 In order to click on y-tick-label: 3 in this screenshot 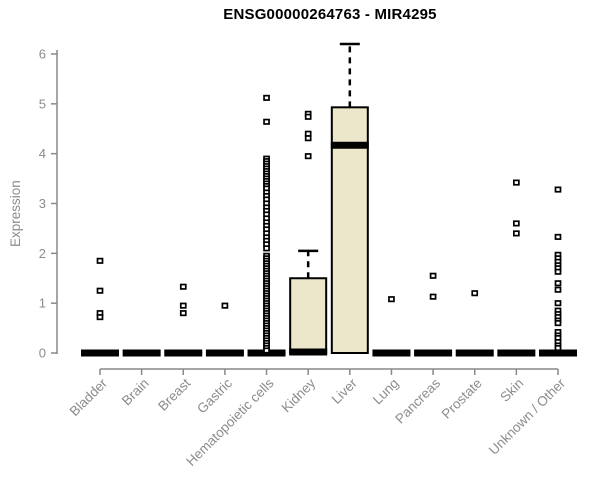, I will do `click(42, 203)`.